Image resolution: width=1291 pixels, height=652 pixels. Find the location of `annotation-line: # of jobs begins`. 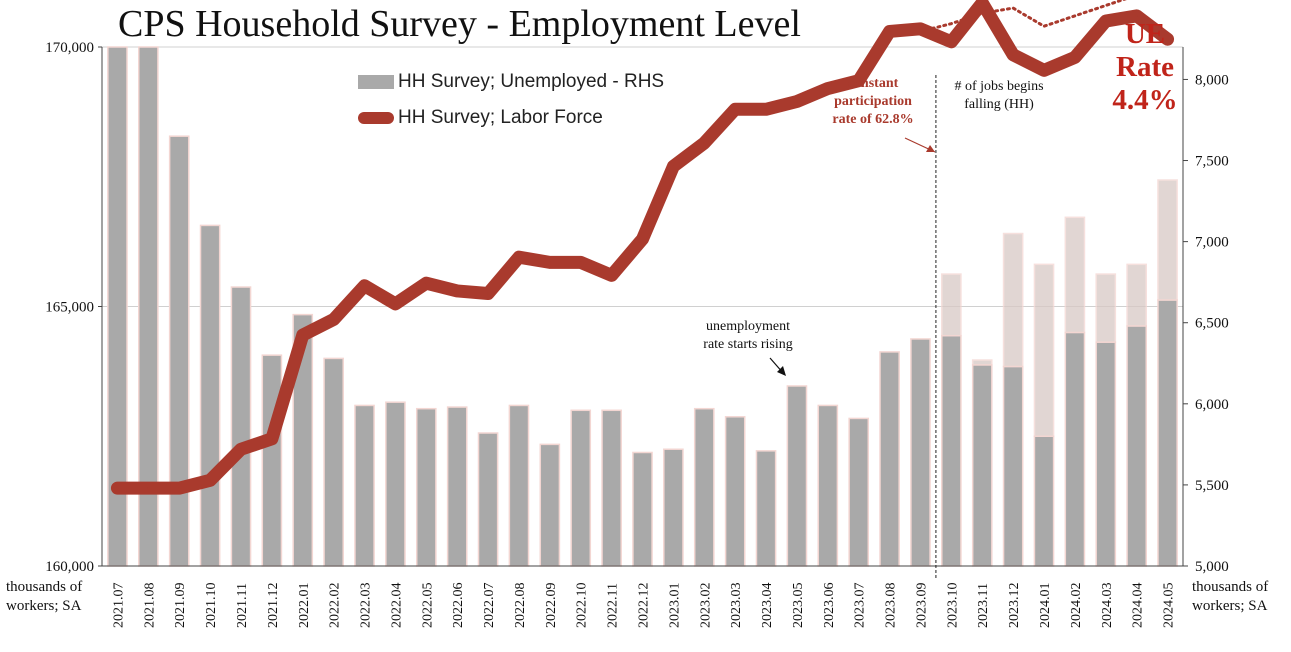

annotation-line: # of jobs begins is located at coordinates (999, 86).